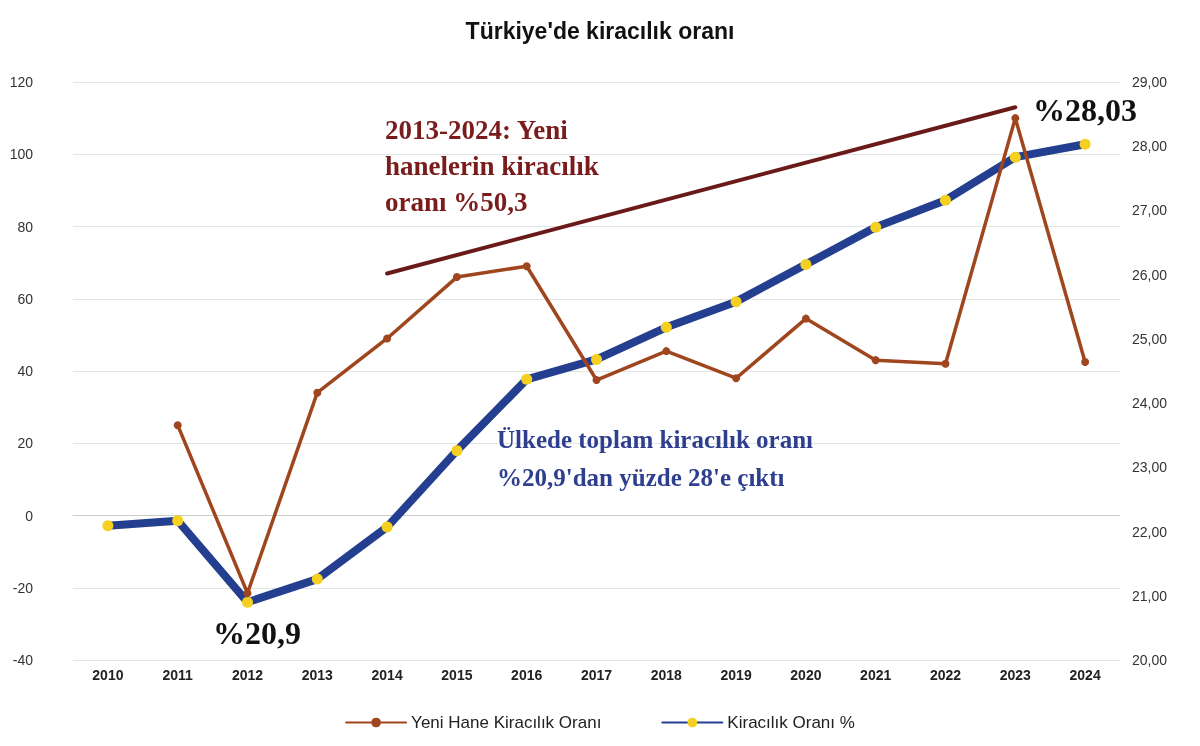 The image size is (1200, 746). I want to click on x-tick-label: 2010, so click(108, 675).